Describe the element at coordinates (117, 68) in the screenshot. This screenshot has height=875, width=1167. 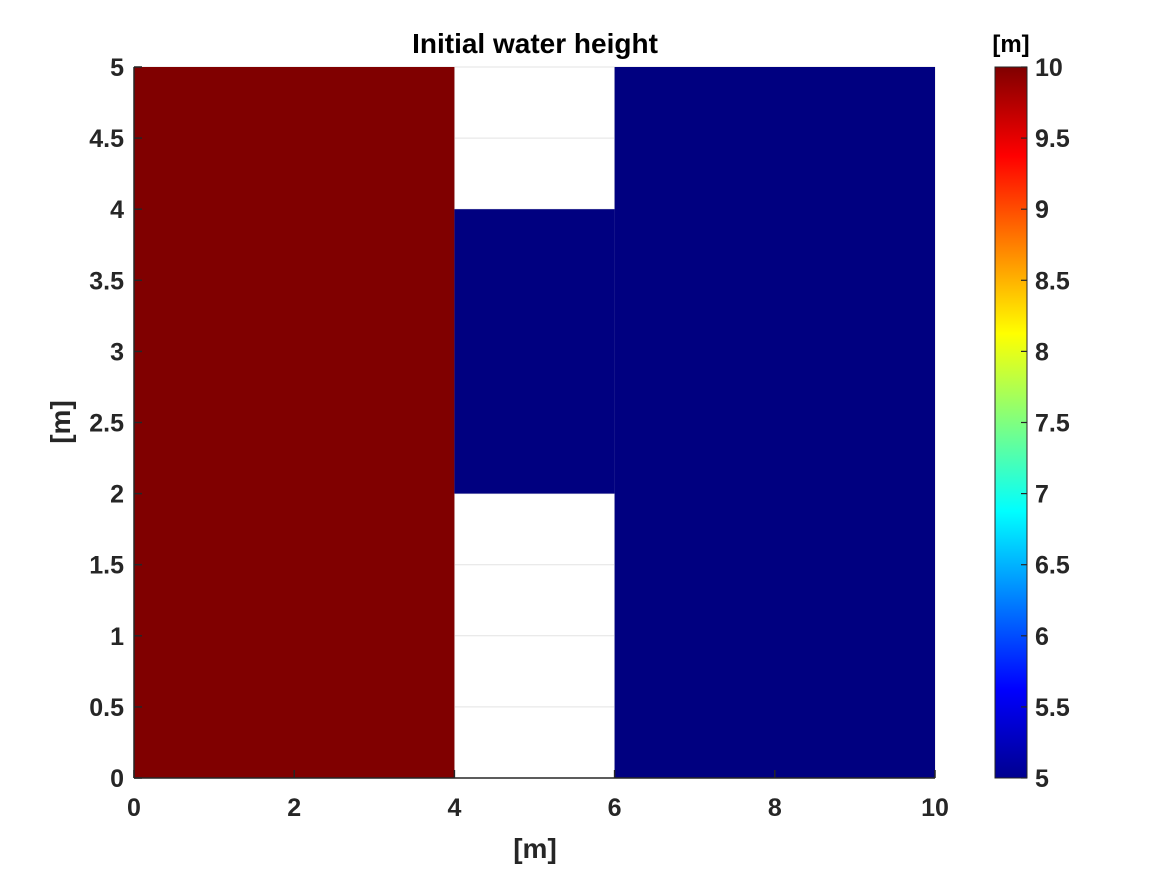
I see `y-tick-label: 5` at that location.